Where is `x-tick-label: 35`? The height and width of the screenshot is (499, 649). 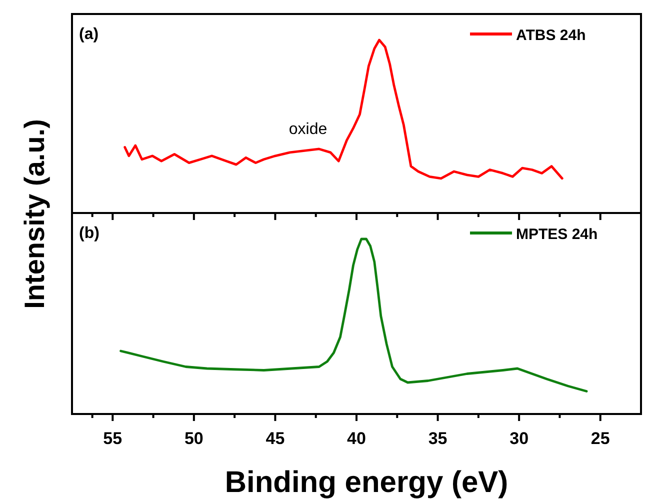 x-tick-label: 35 is located at coordinates (438, 438).